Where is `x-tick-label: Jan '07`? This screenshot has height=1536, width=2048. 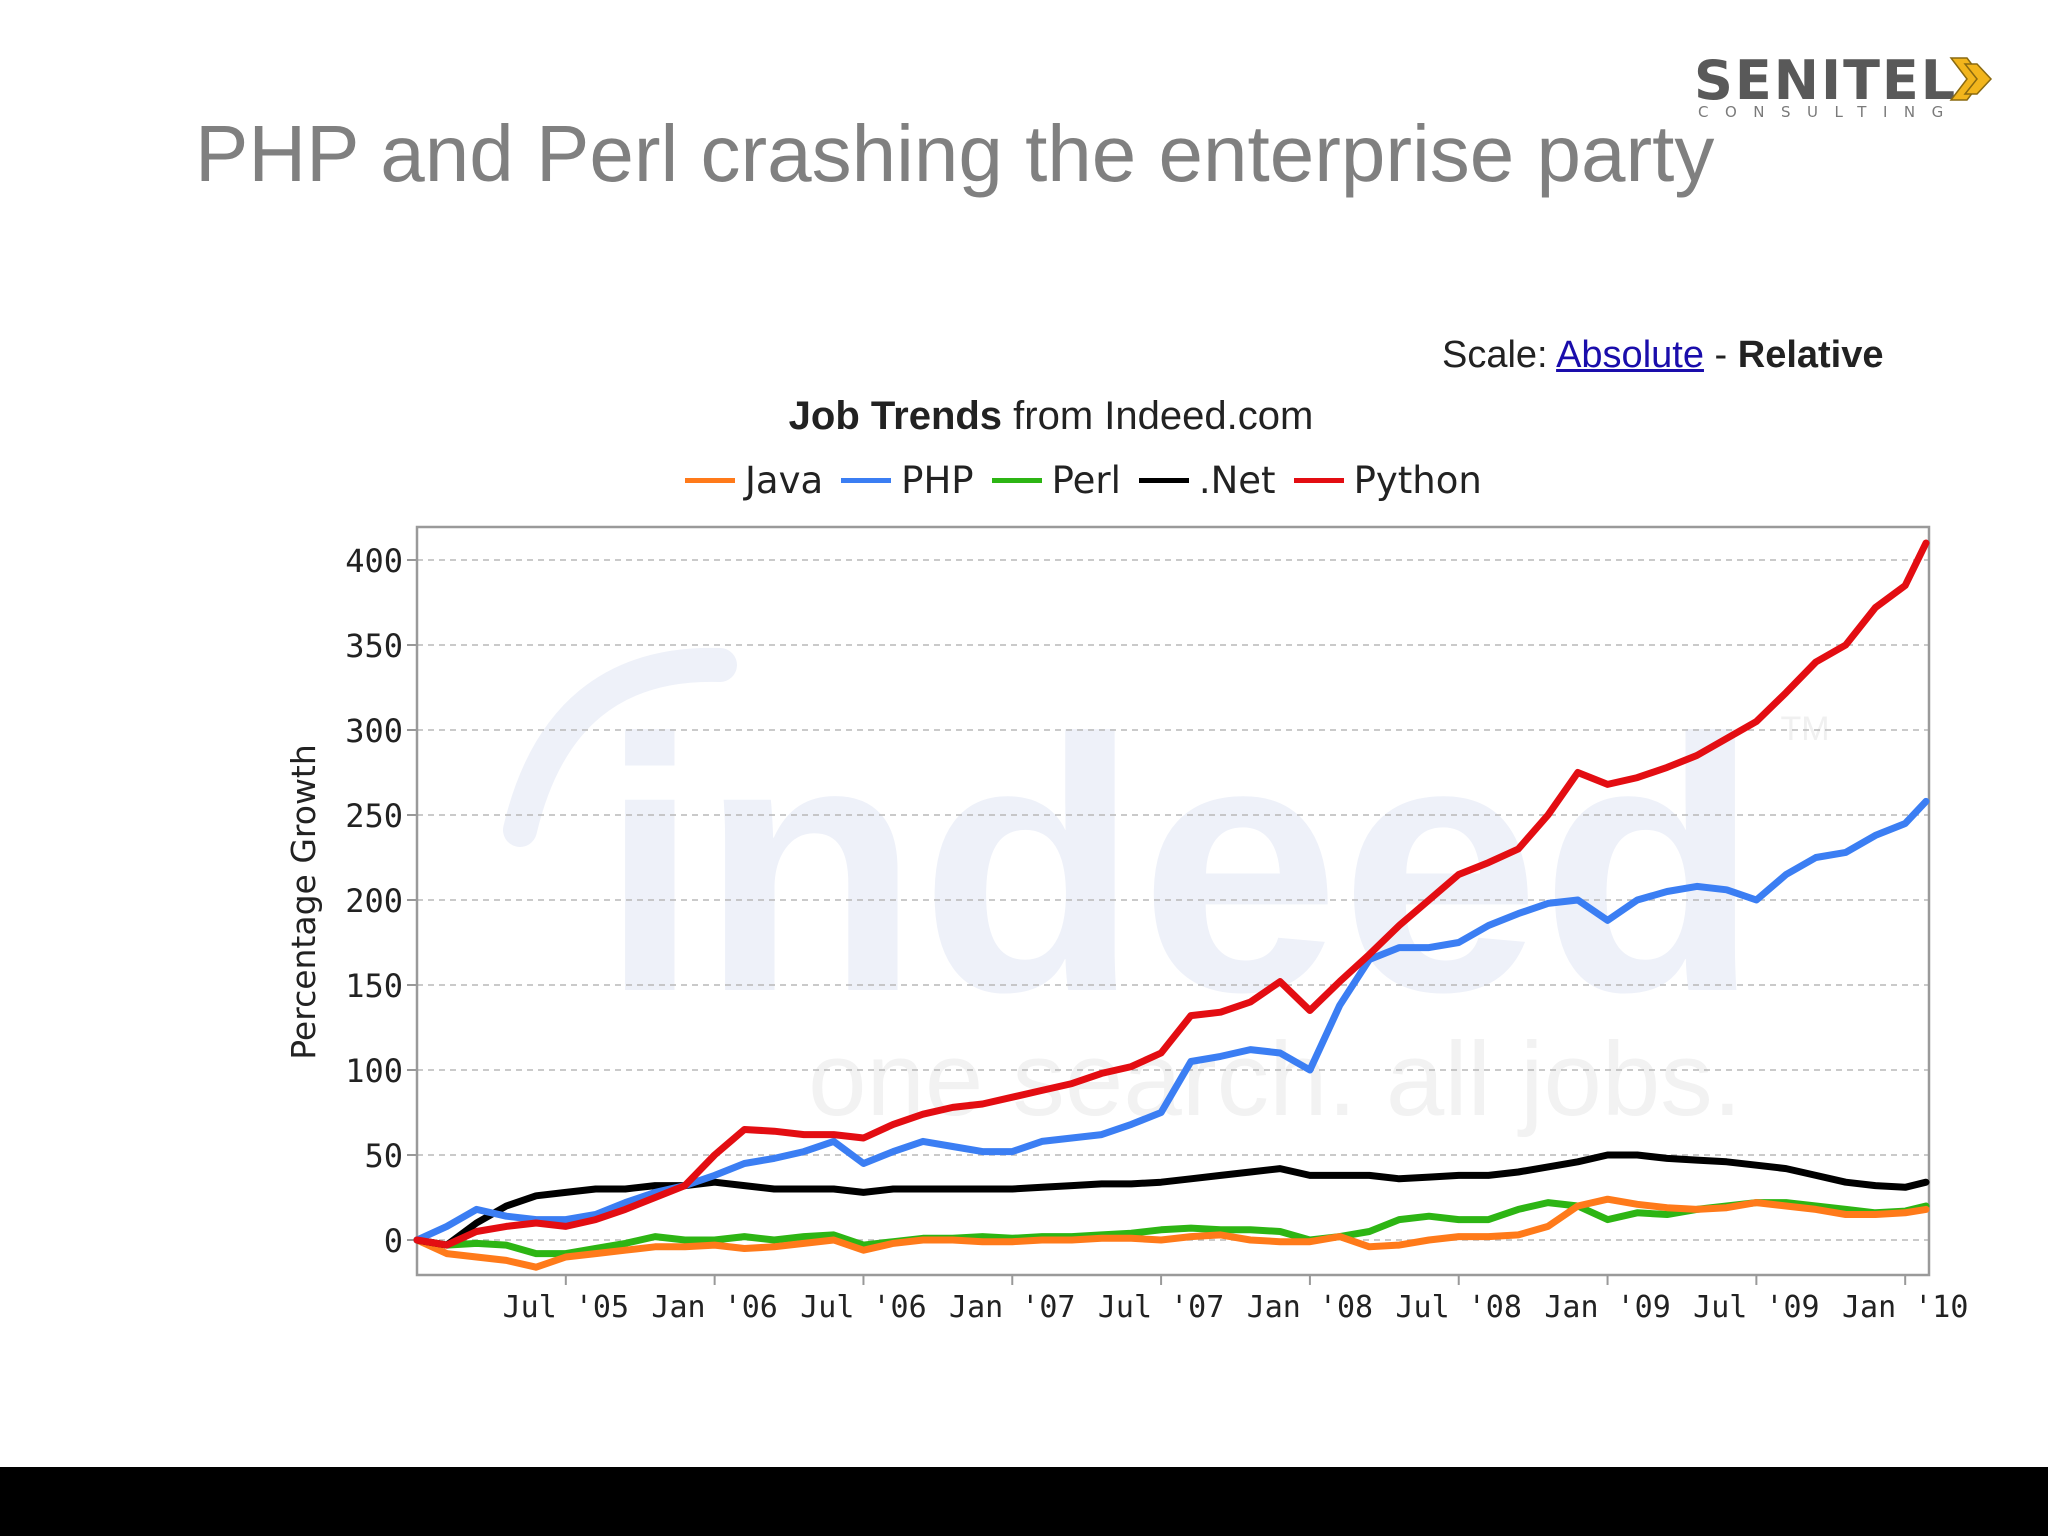
x-tick-label: Jan '07 is located at coordinates (1012, 1307).